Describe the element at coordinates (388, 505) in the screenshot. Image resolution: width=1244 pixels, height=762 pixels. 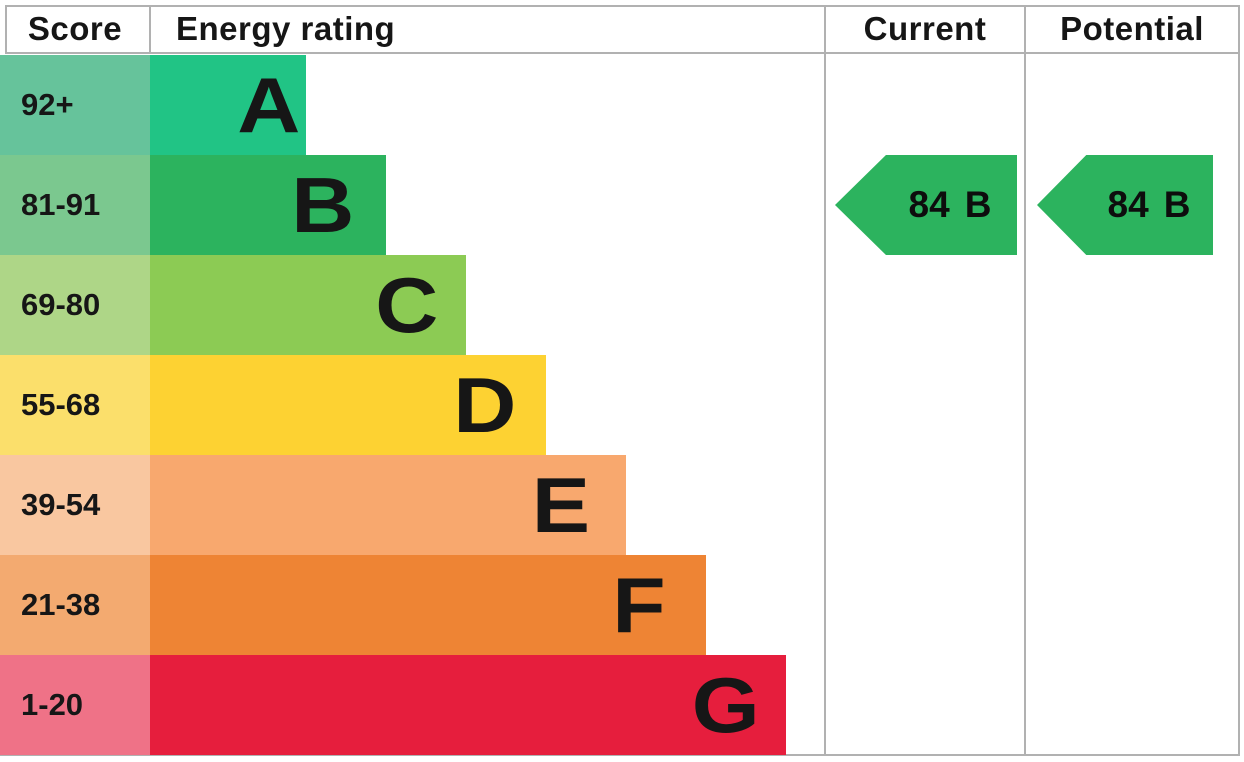
I see `band-bar-e: E` at that location.